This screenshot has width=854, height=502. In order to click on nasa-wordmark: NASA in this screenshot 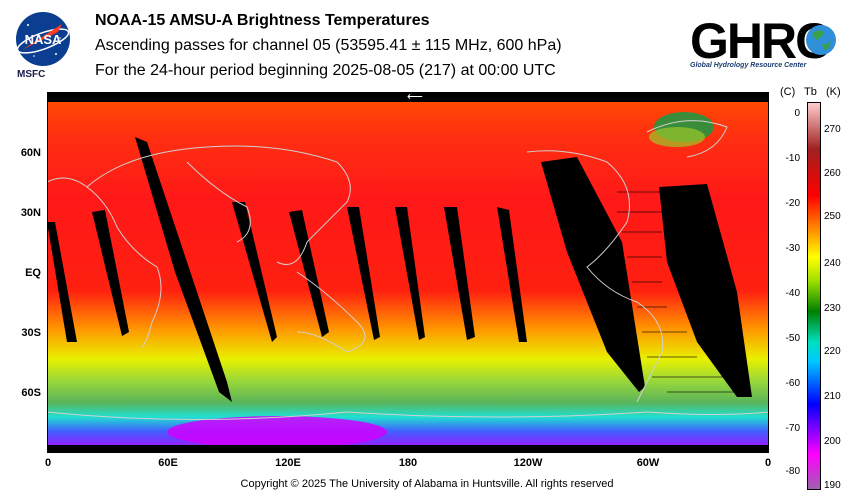, I will do `click(43, 39)`.